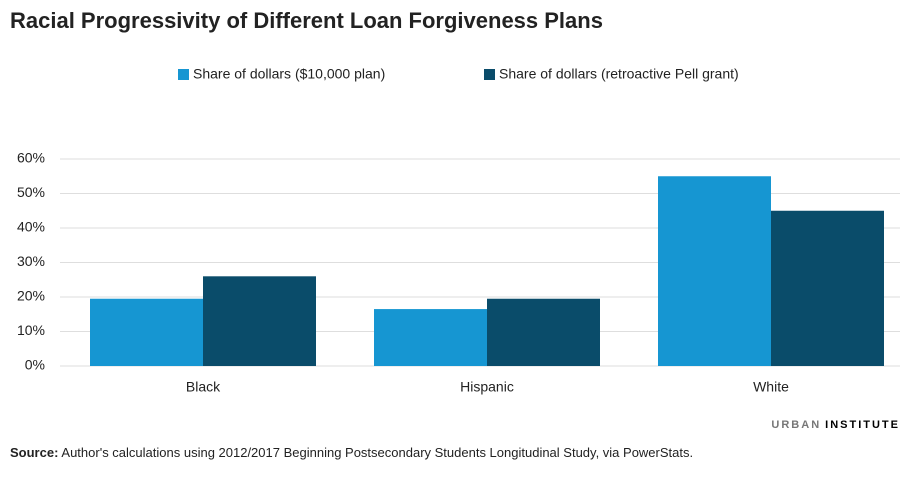 The width and height of the screenshot is (913, 480). Describe the element at coordinates (796, 425) in the screenshot. I see `brand-urban: URBAN` at that location.